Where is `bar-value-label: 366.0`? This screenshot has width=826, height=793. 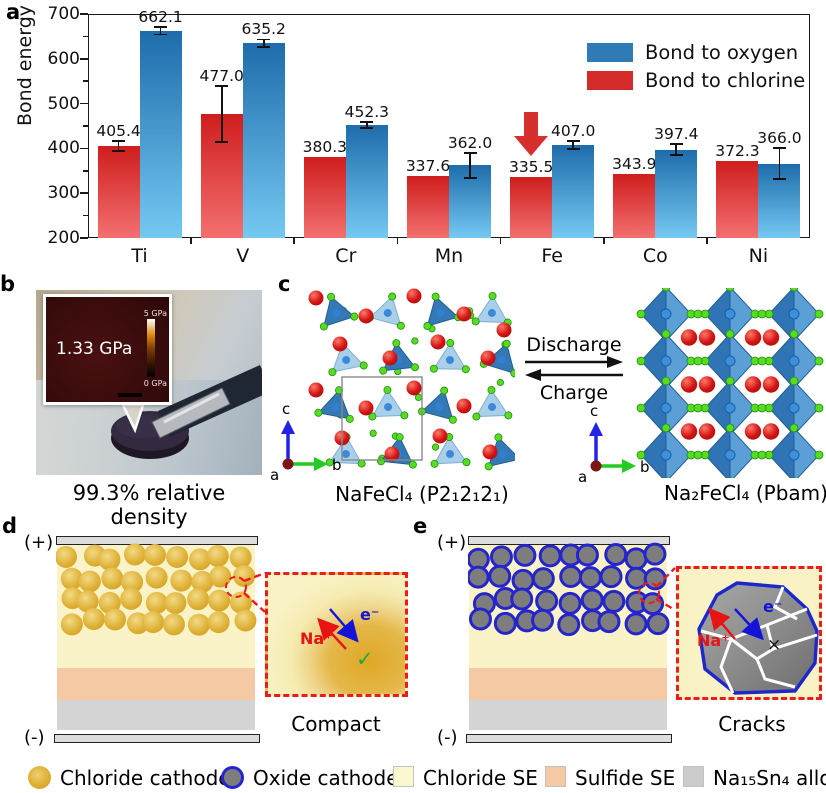 bar-value-label: 366.0 is located at coordinates (779, 137).